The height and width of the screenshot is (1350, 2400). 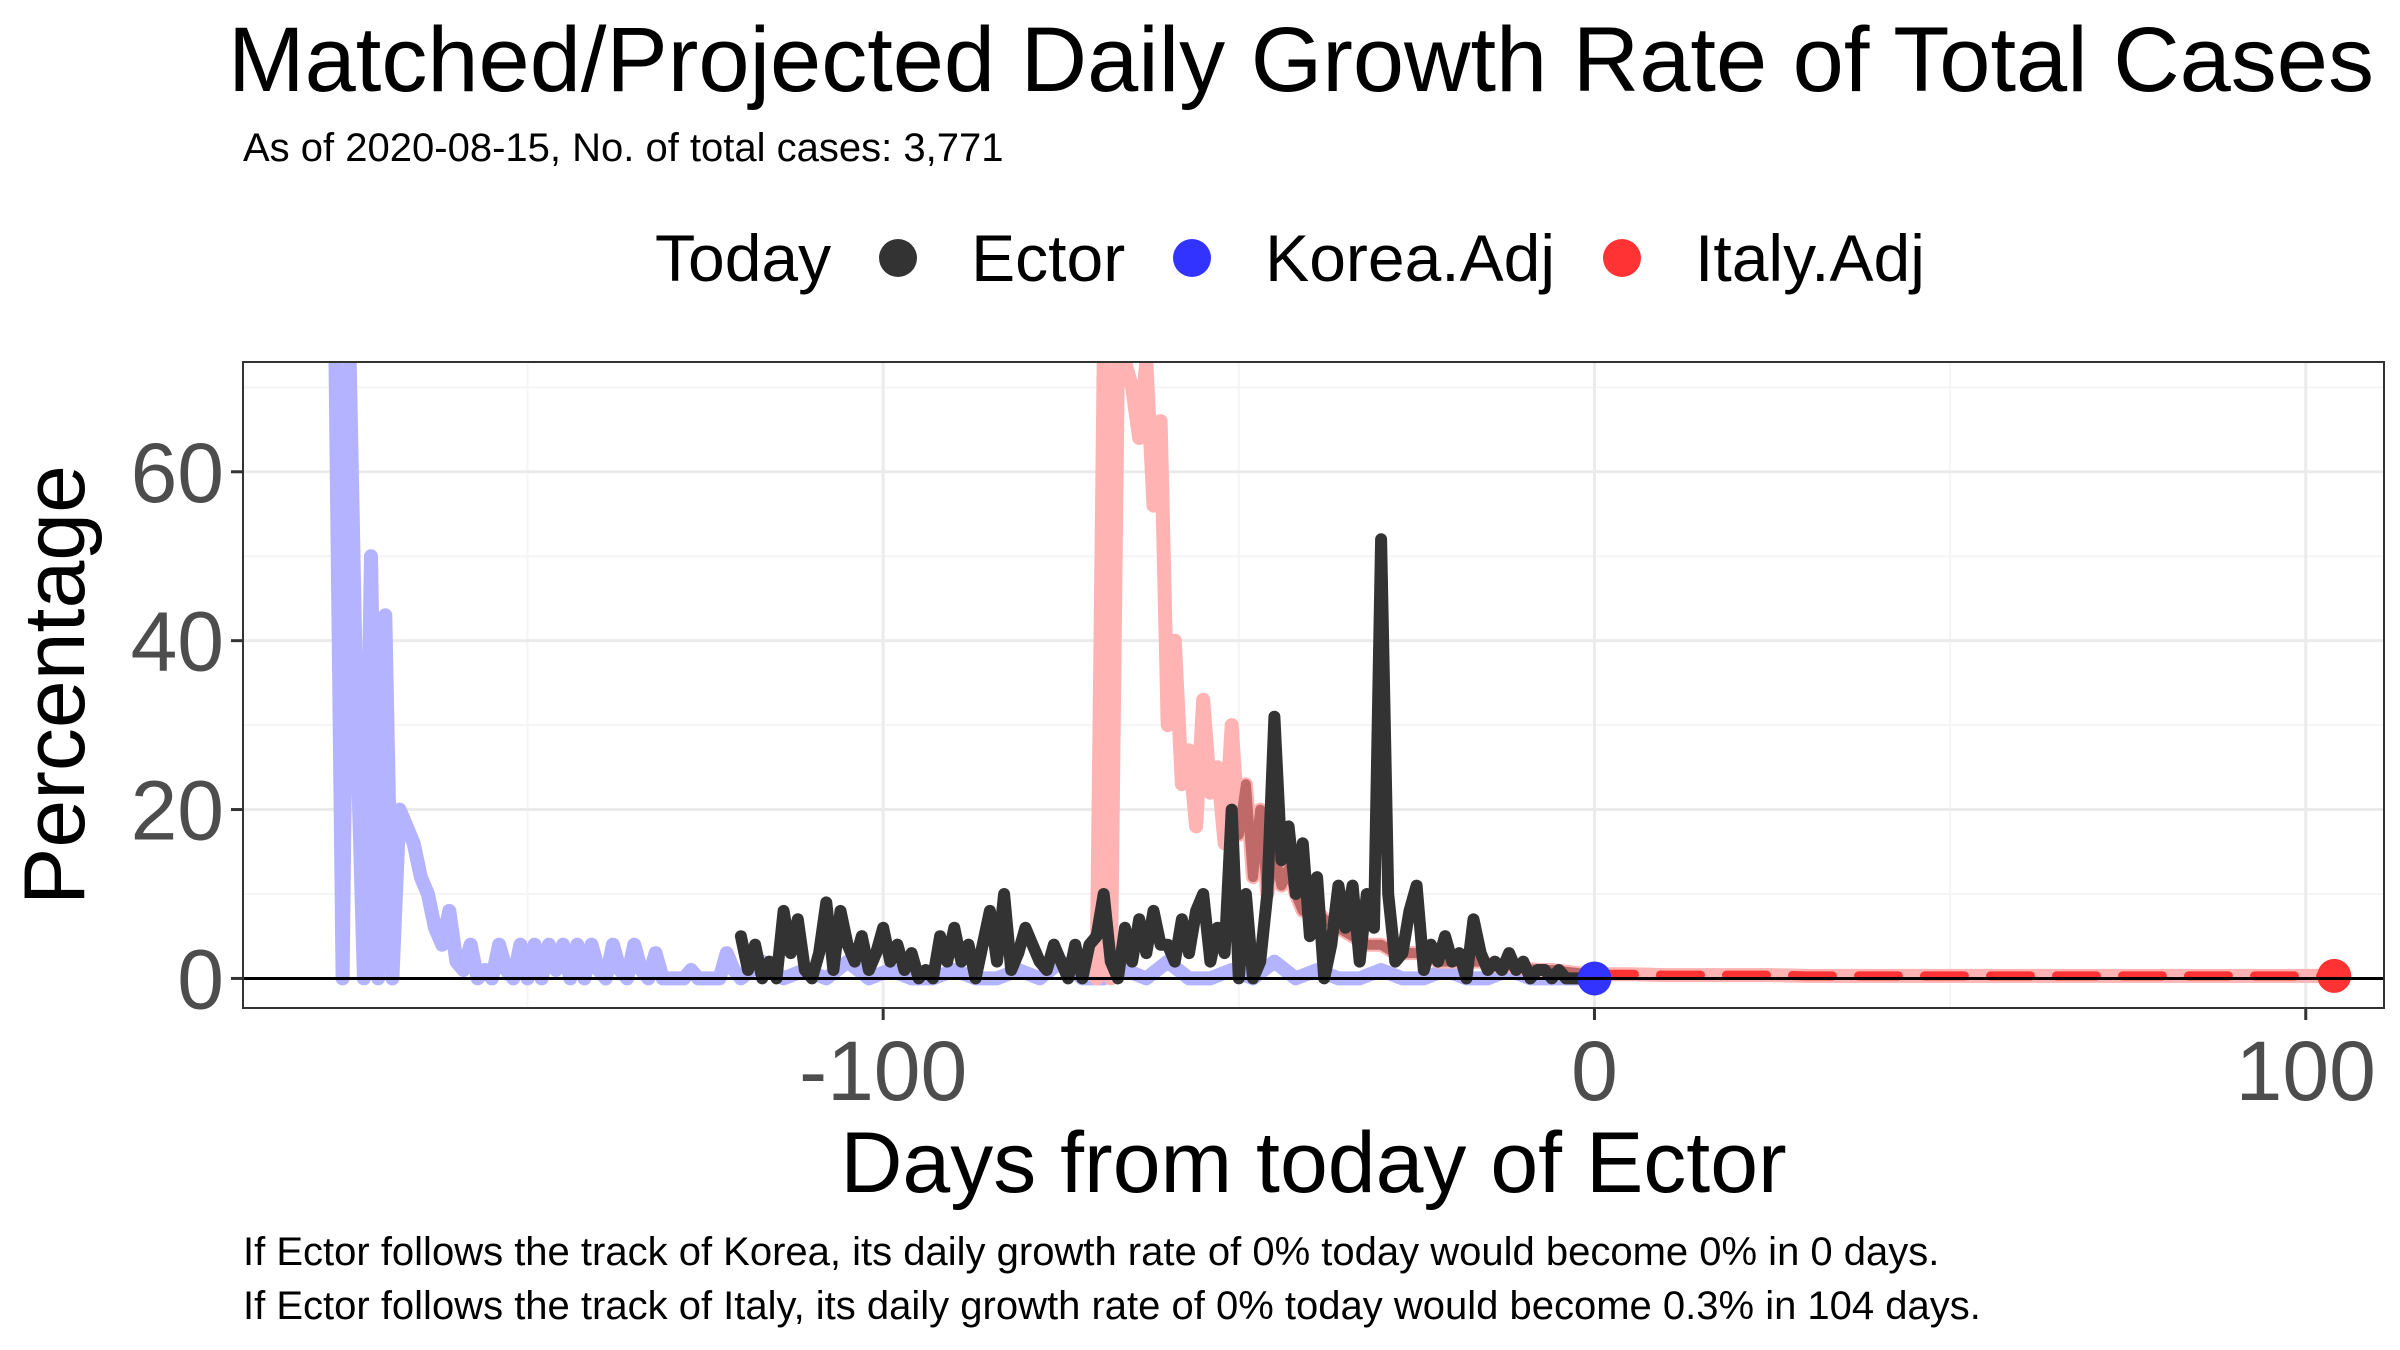 What do you see at coordinates (2334, 975) in the screenshot?
I see `series-point-italy-adj` at bounding box center [2334, 975].